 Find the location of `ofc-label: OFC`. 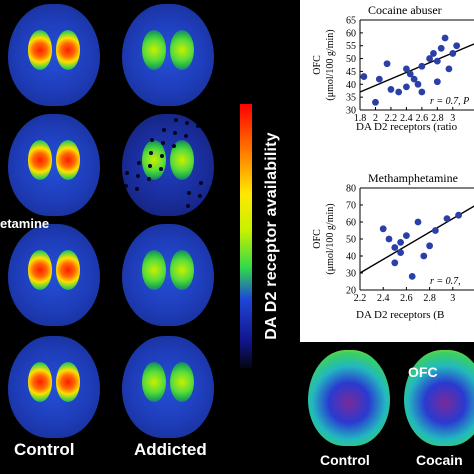

ofc-label: OFC is located at coordinates (423, 372).